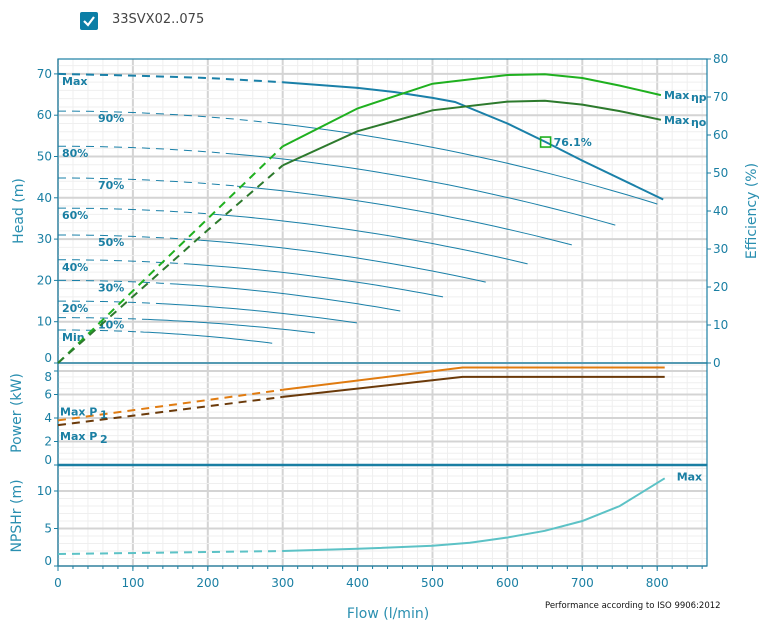 The height and width of the screenshot is (625, 776). I want to click on power-curve-1-solid, so click(473, 386).